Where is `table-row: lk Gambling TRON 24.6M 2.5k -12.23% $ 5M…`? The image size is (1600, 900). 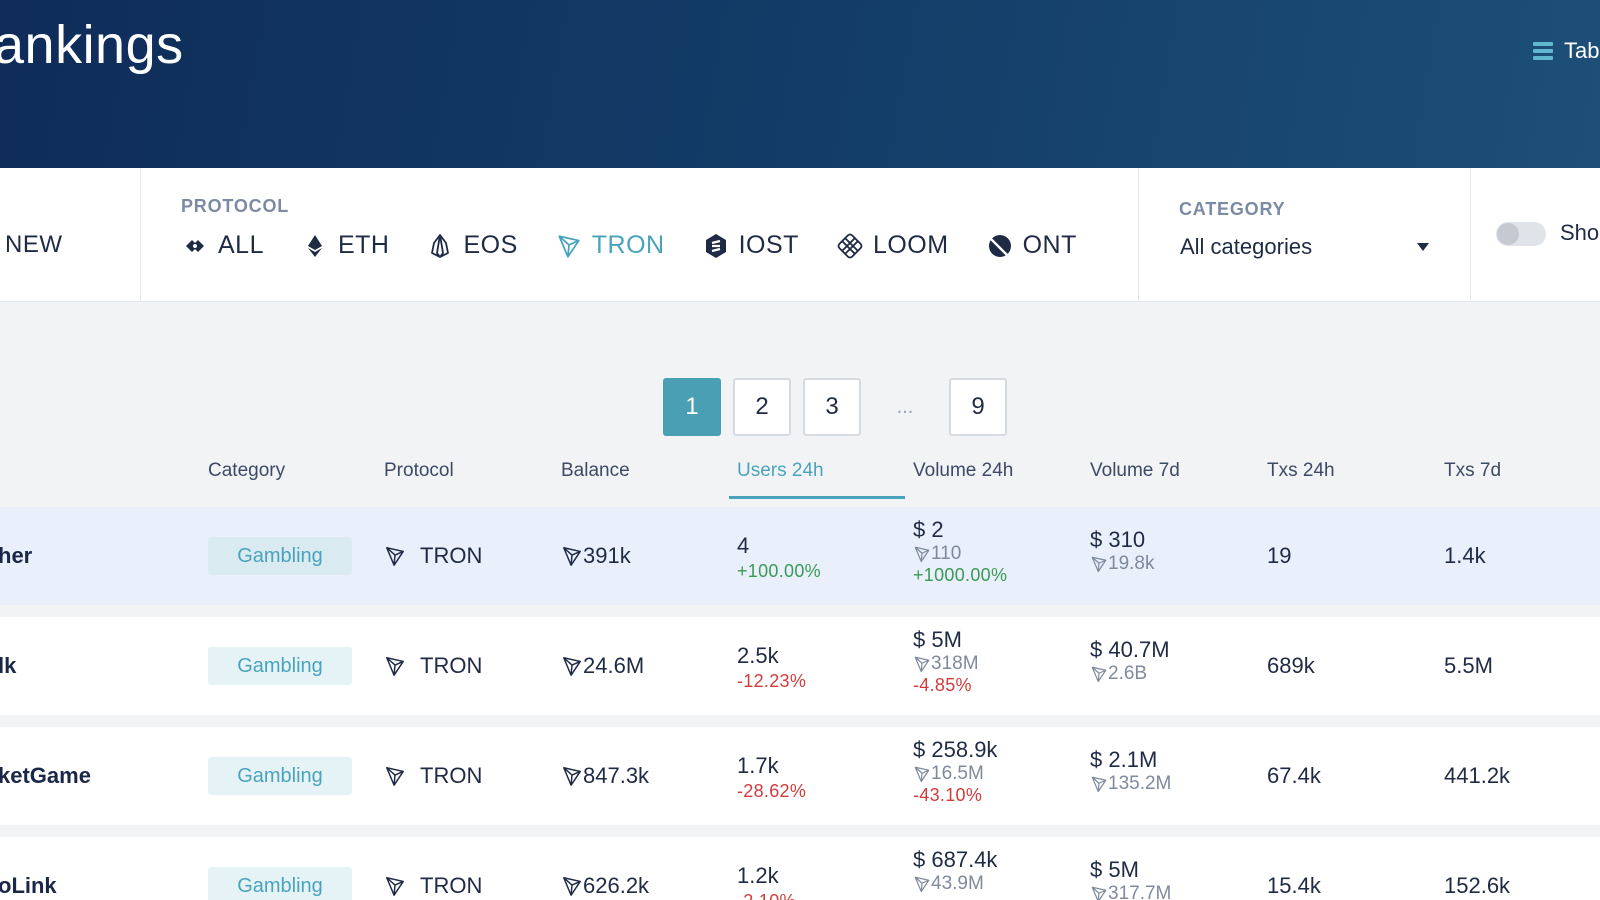
table-row: lk Gambling TRON 24.6M 2.5k -12.23% $ 5M… is located at coordinates (800, 666).